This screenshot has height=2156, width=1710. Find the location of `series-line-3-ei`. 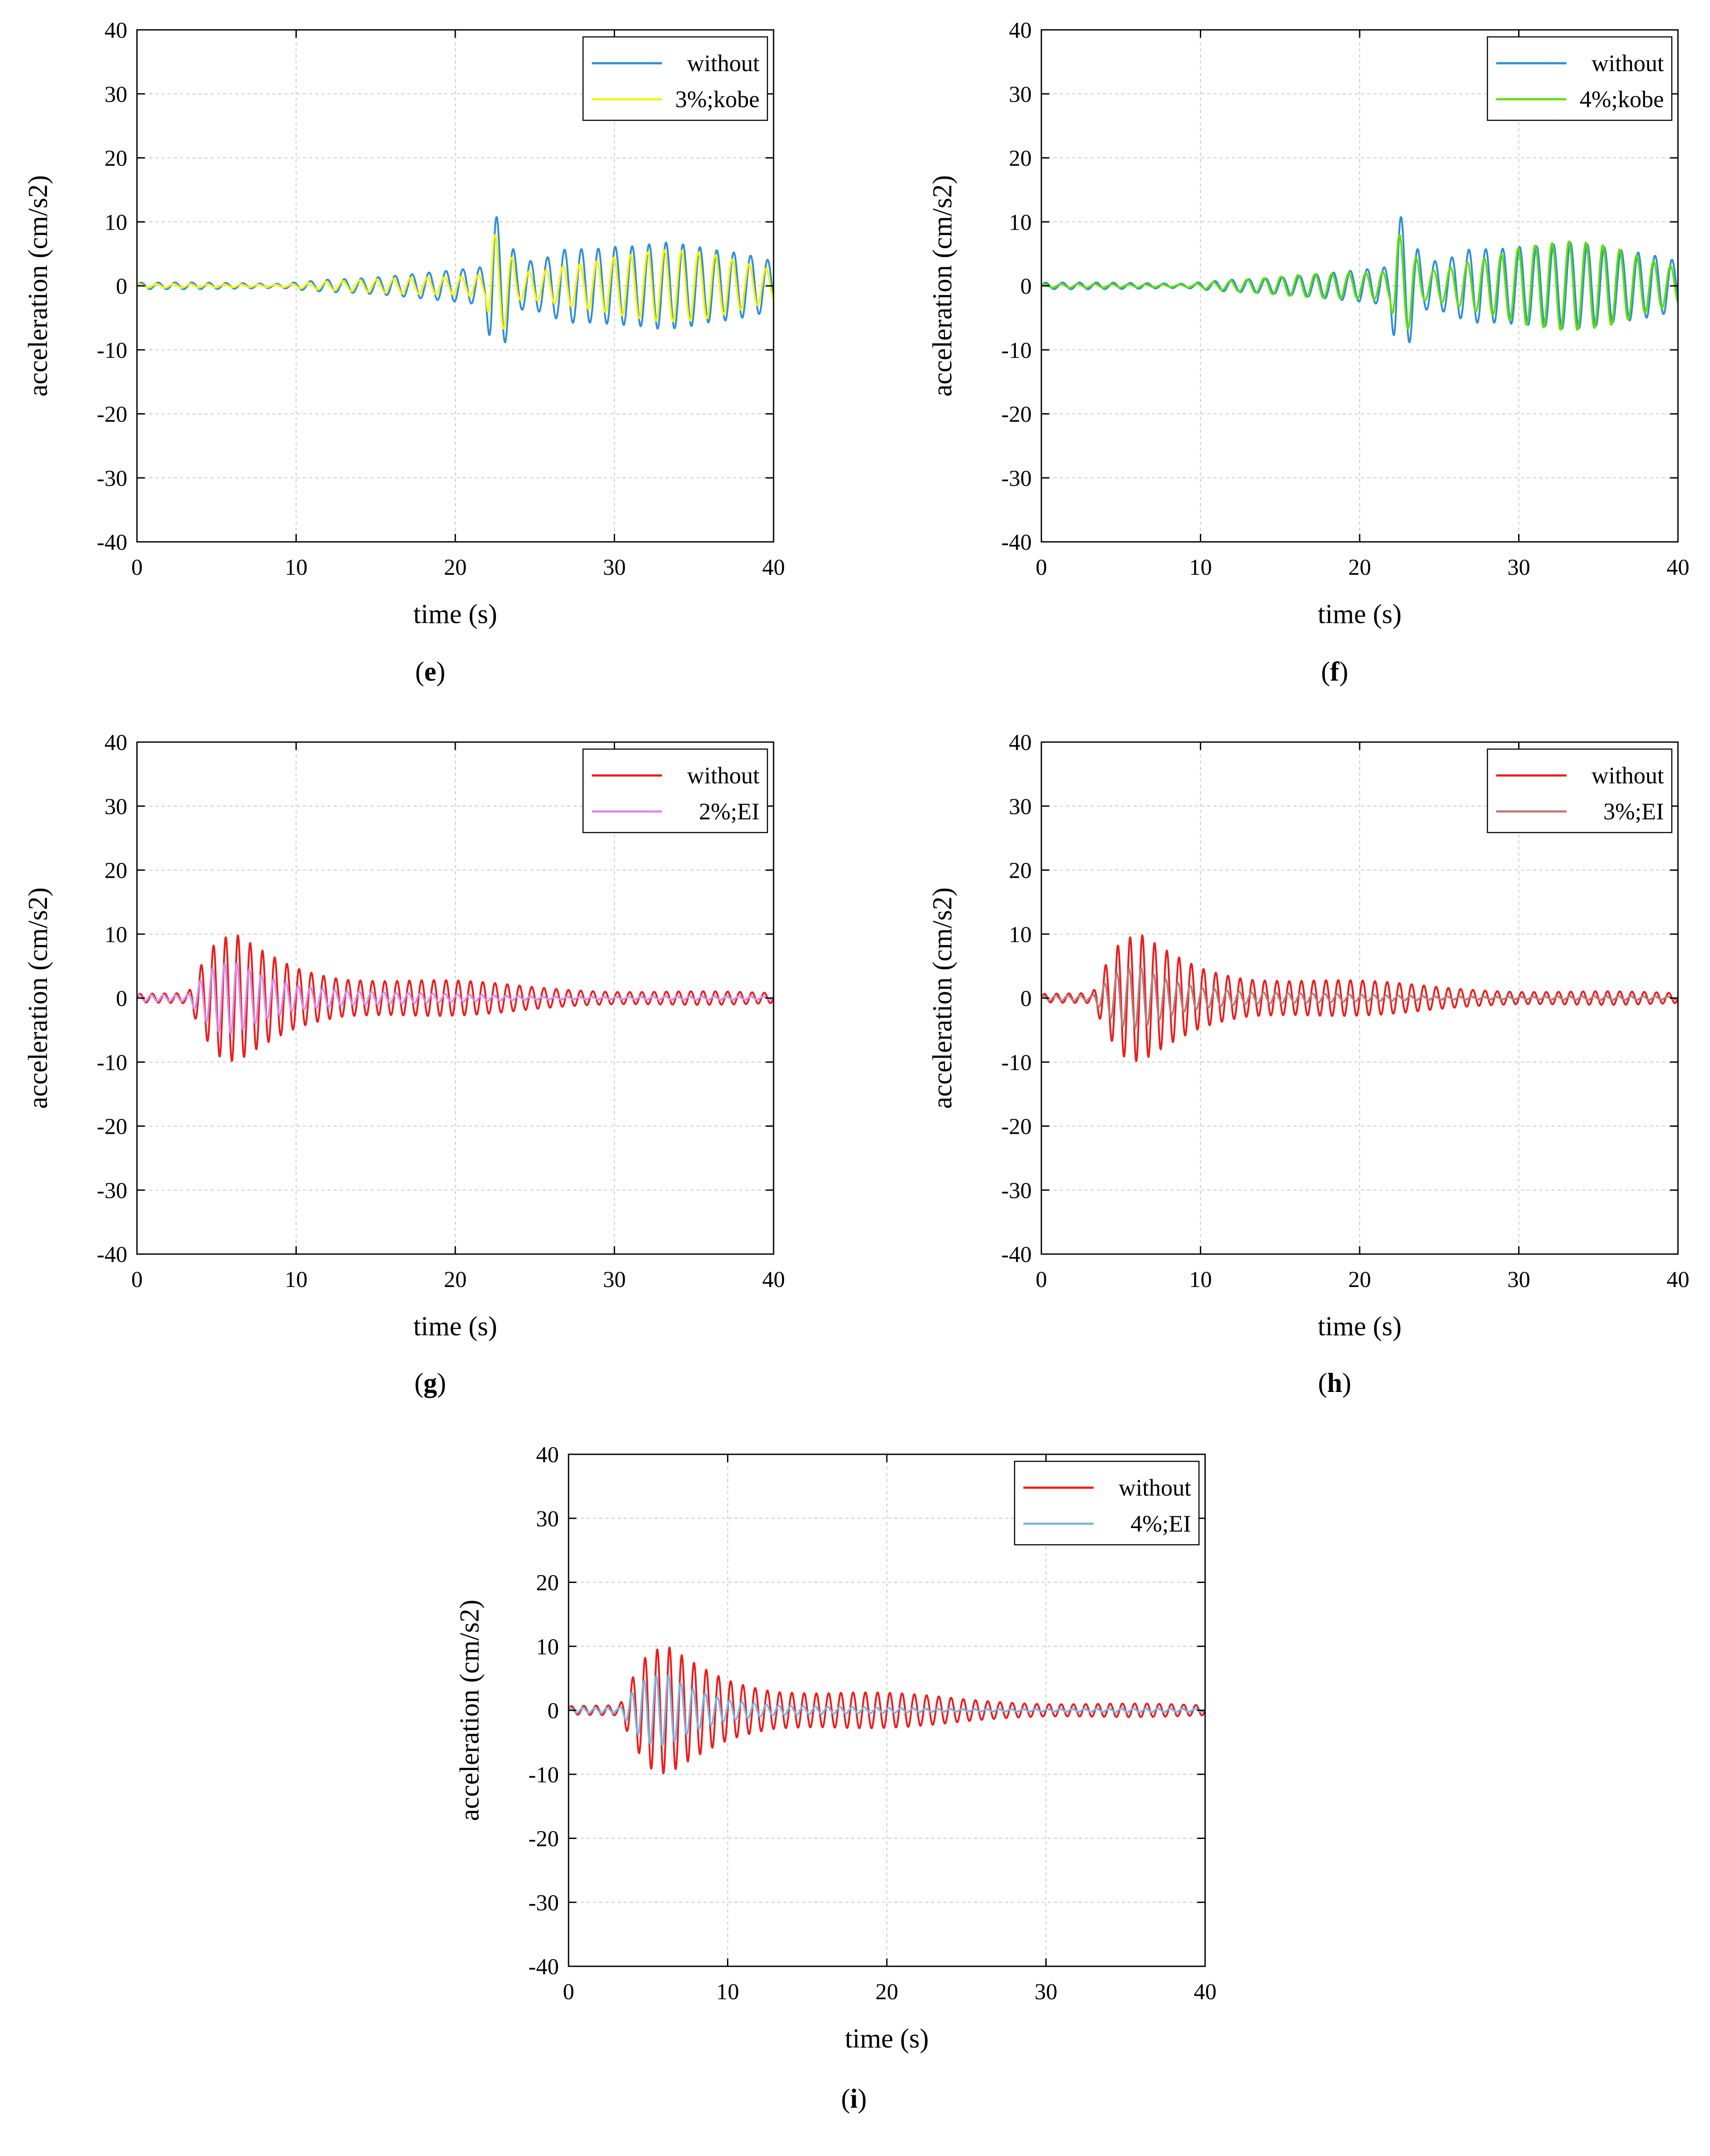

series-line-3-ei is located at coordinates (1359, 998).